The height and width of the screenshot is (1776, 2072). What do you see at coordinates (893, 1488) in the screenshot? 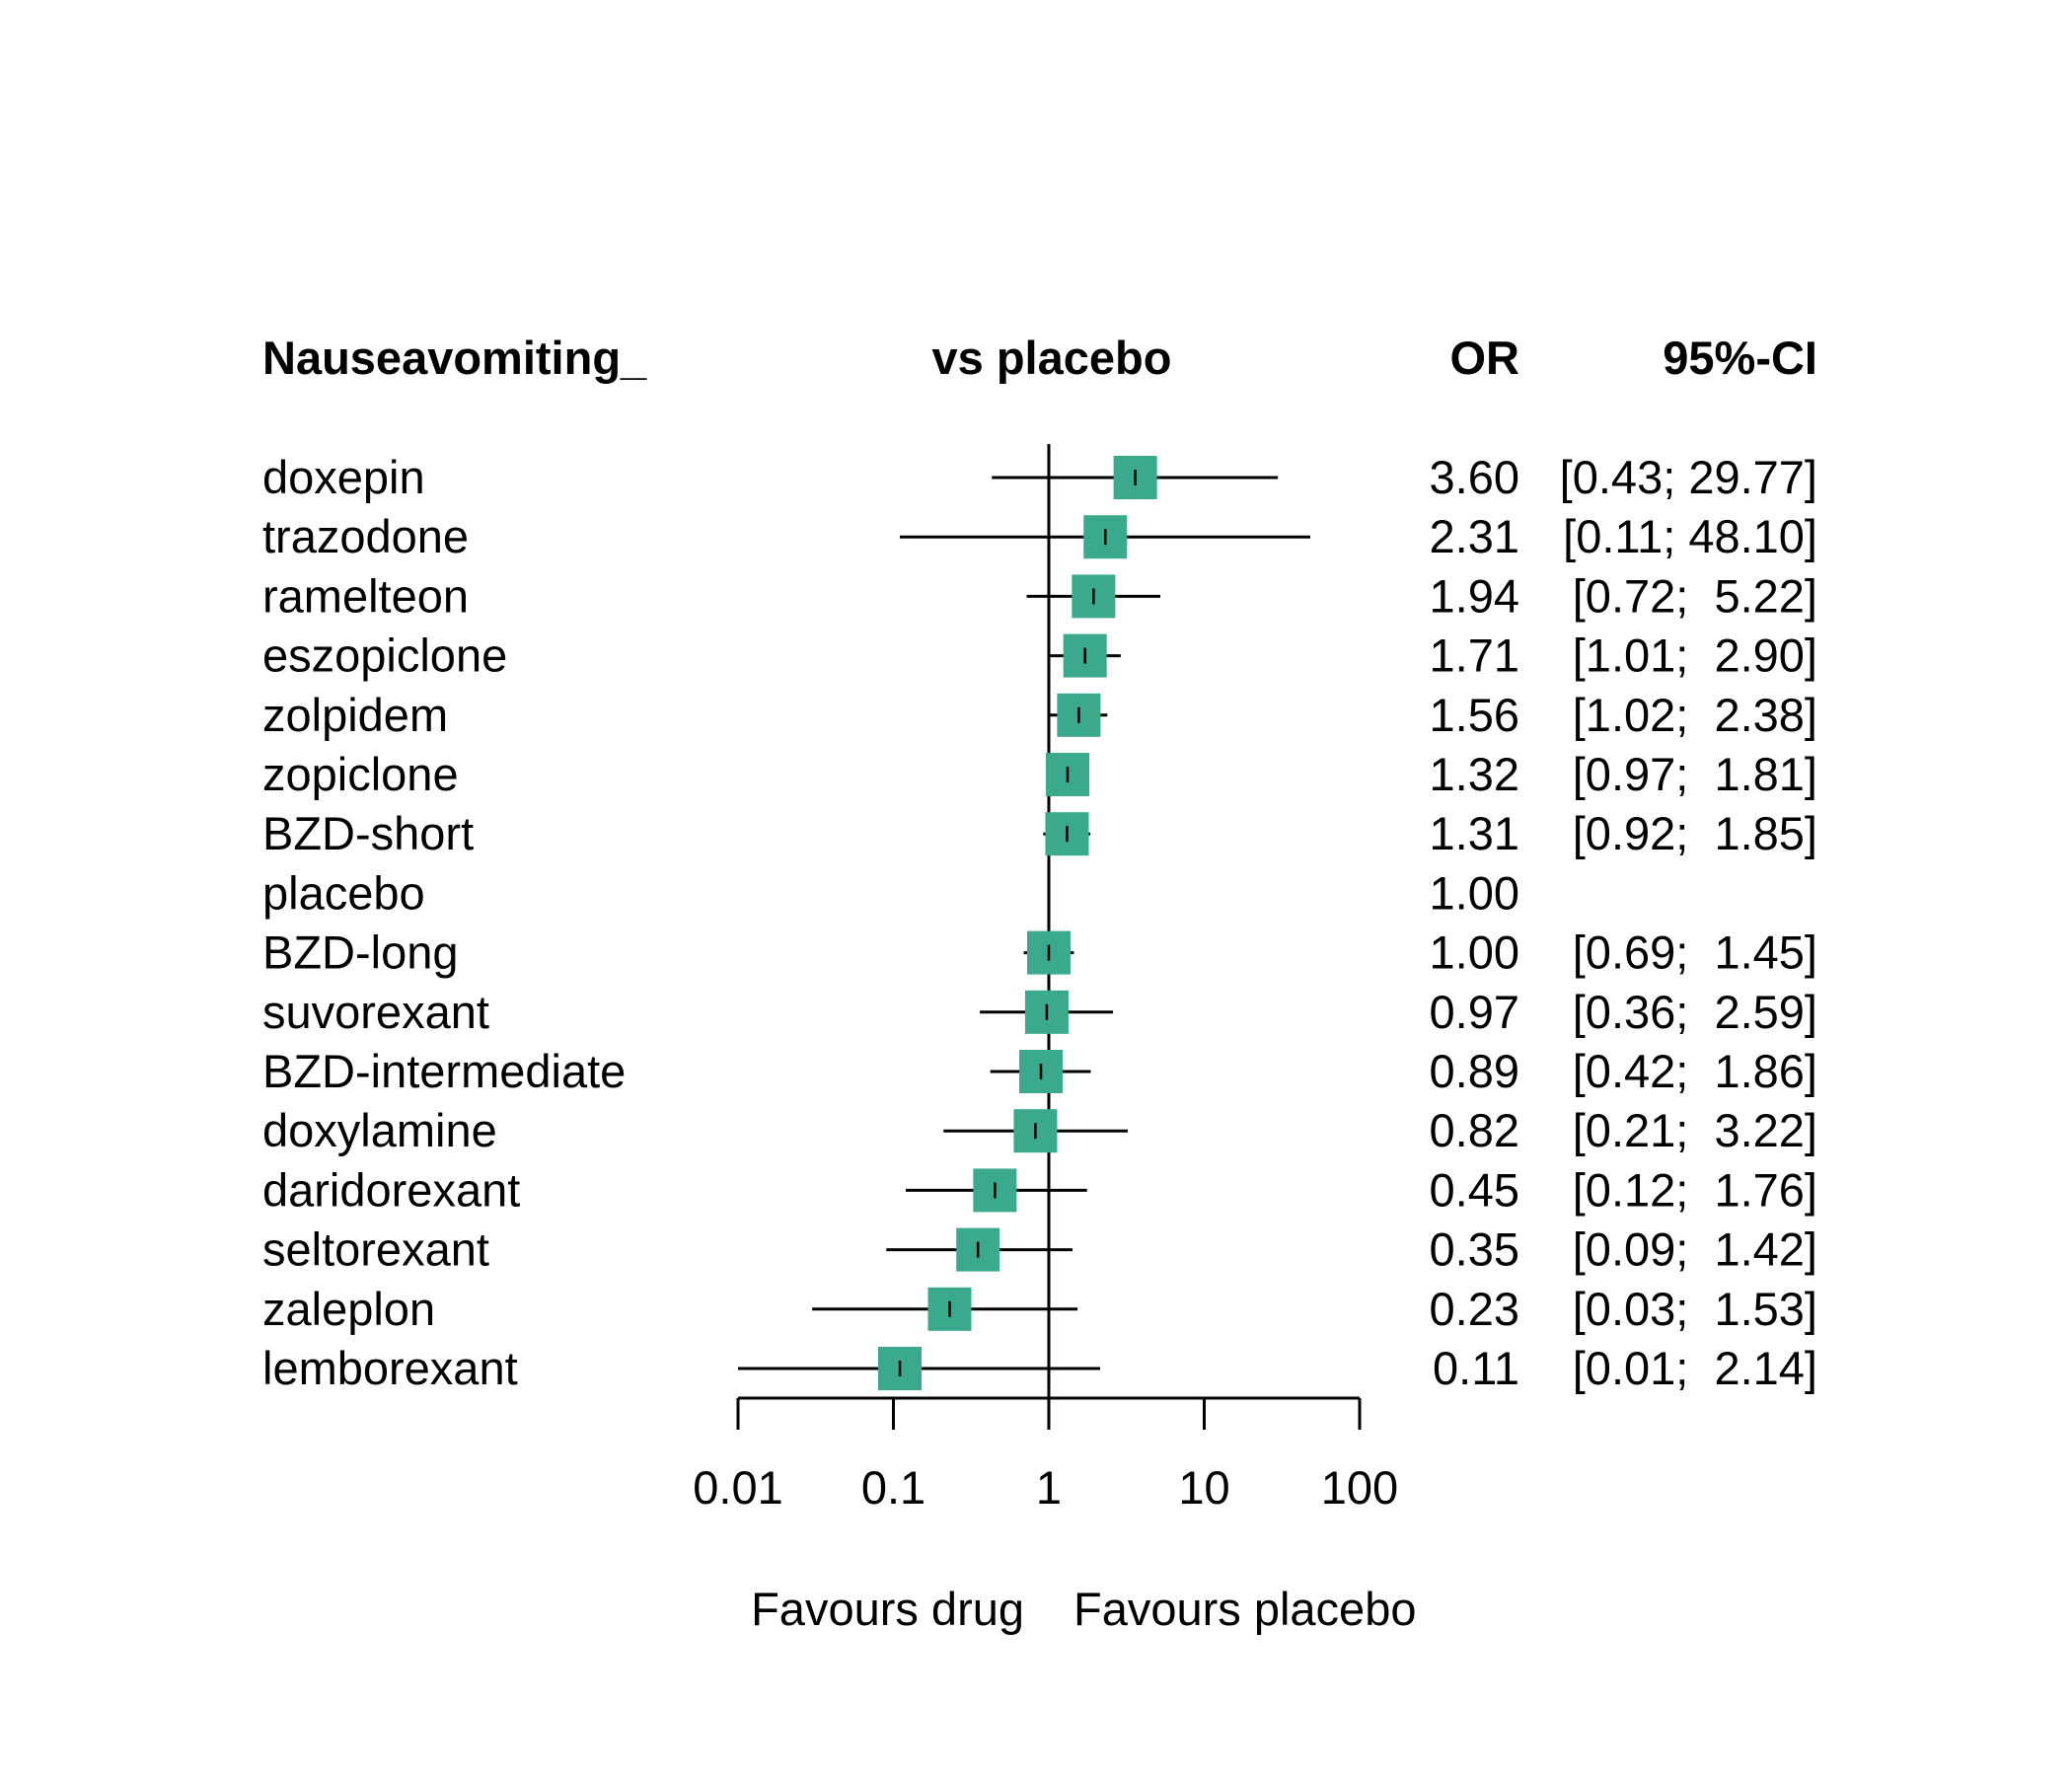
I see `x-tick-label-1: 0.1` at bounding box center [893, 1488].